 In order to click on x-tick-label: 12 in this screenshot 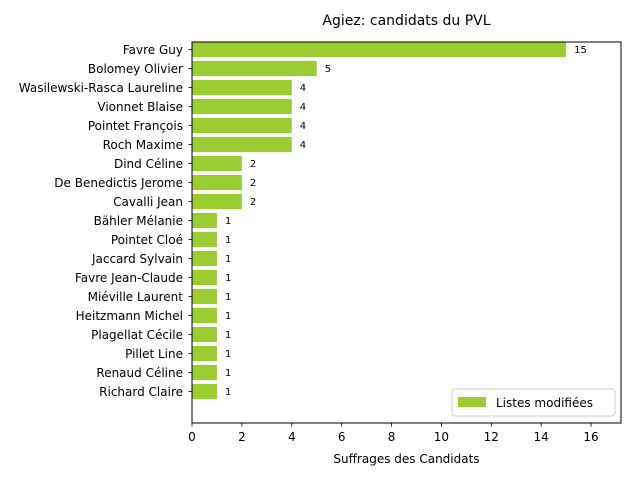, I will do `click(491, 437)`.